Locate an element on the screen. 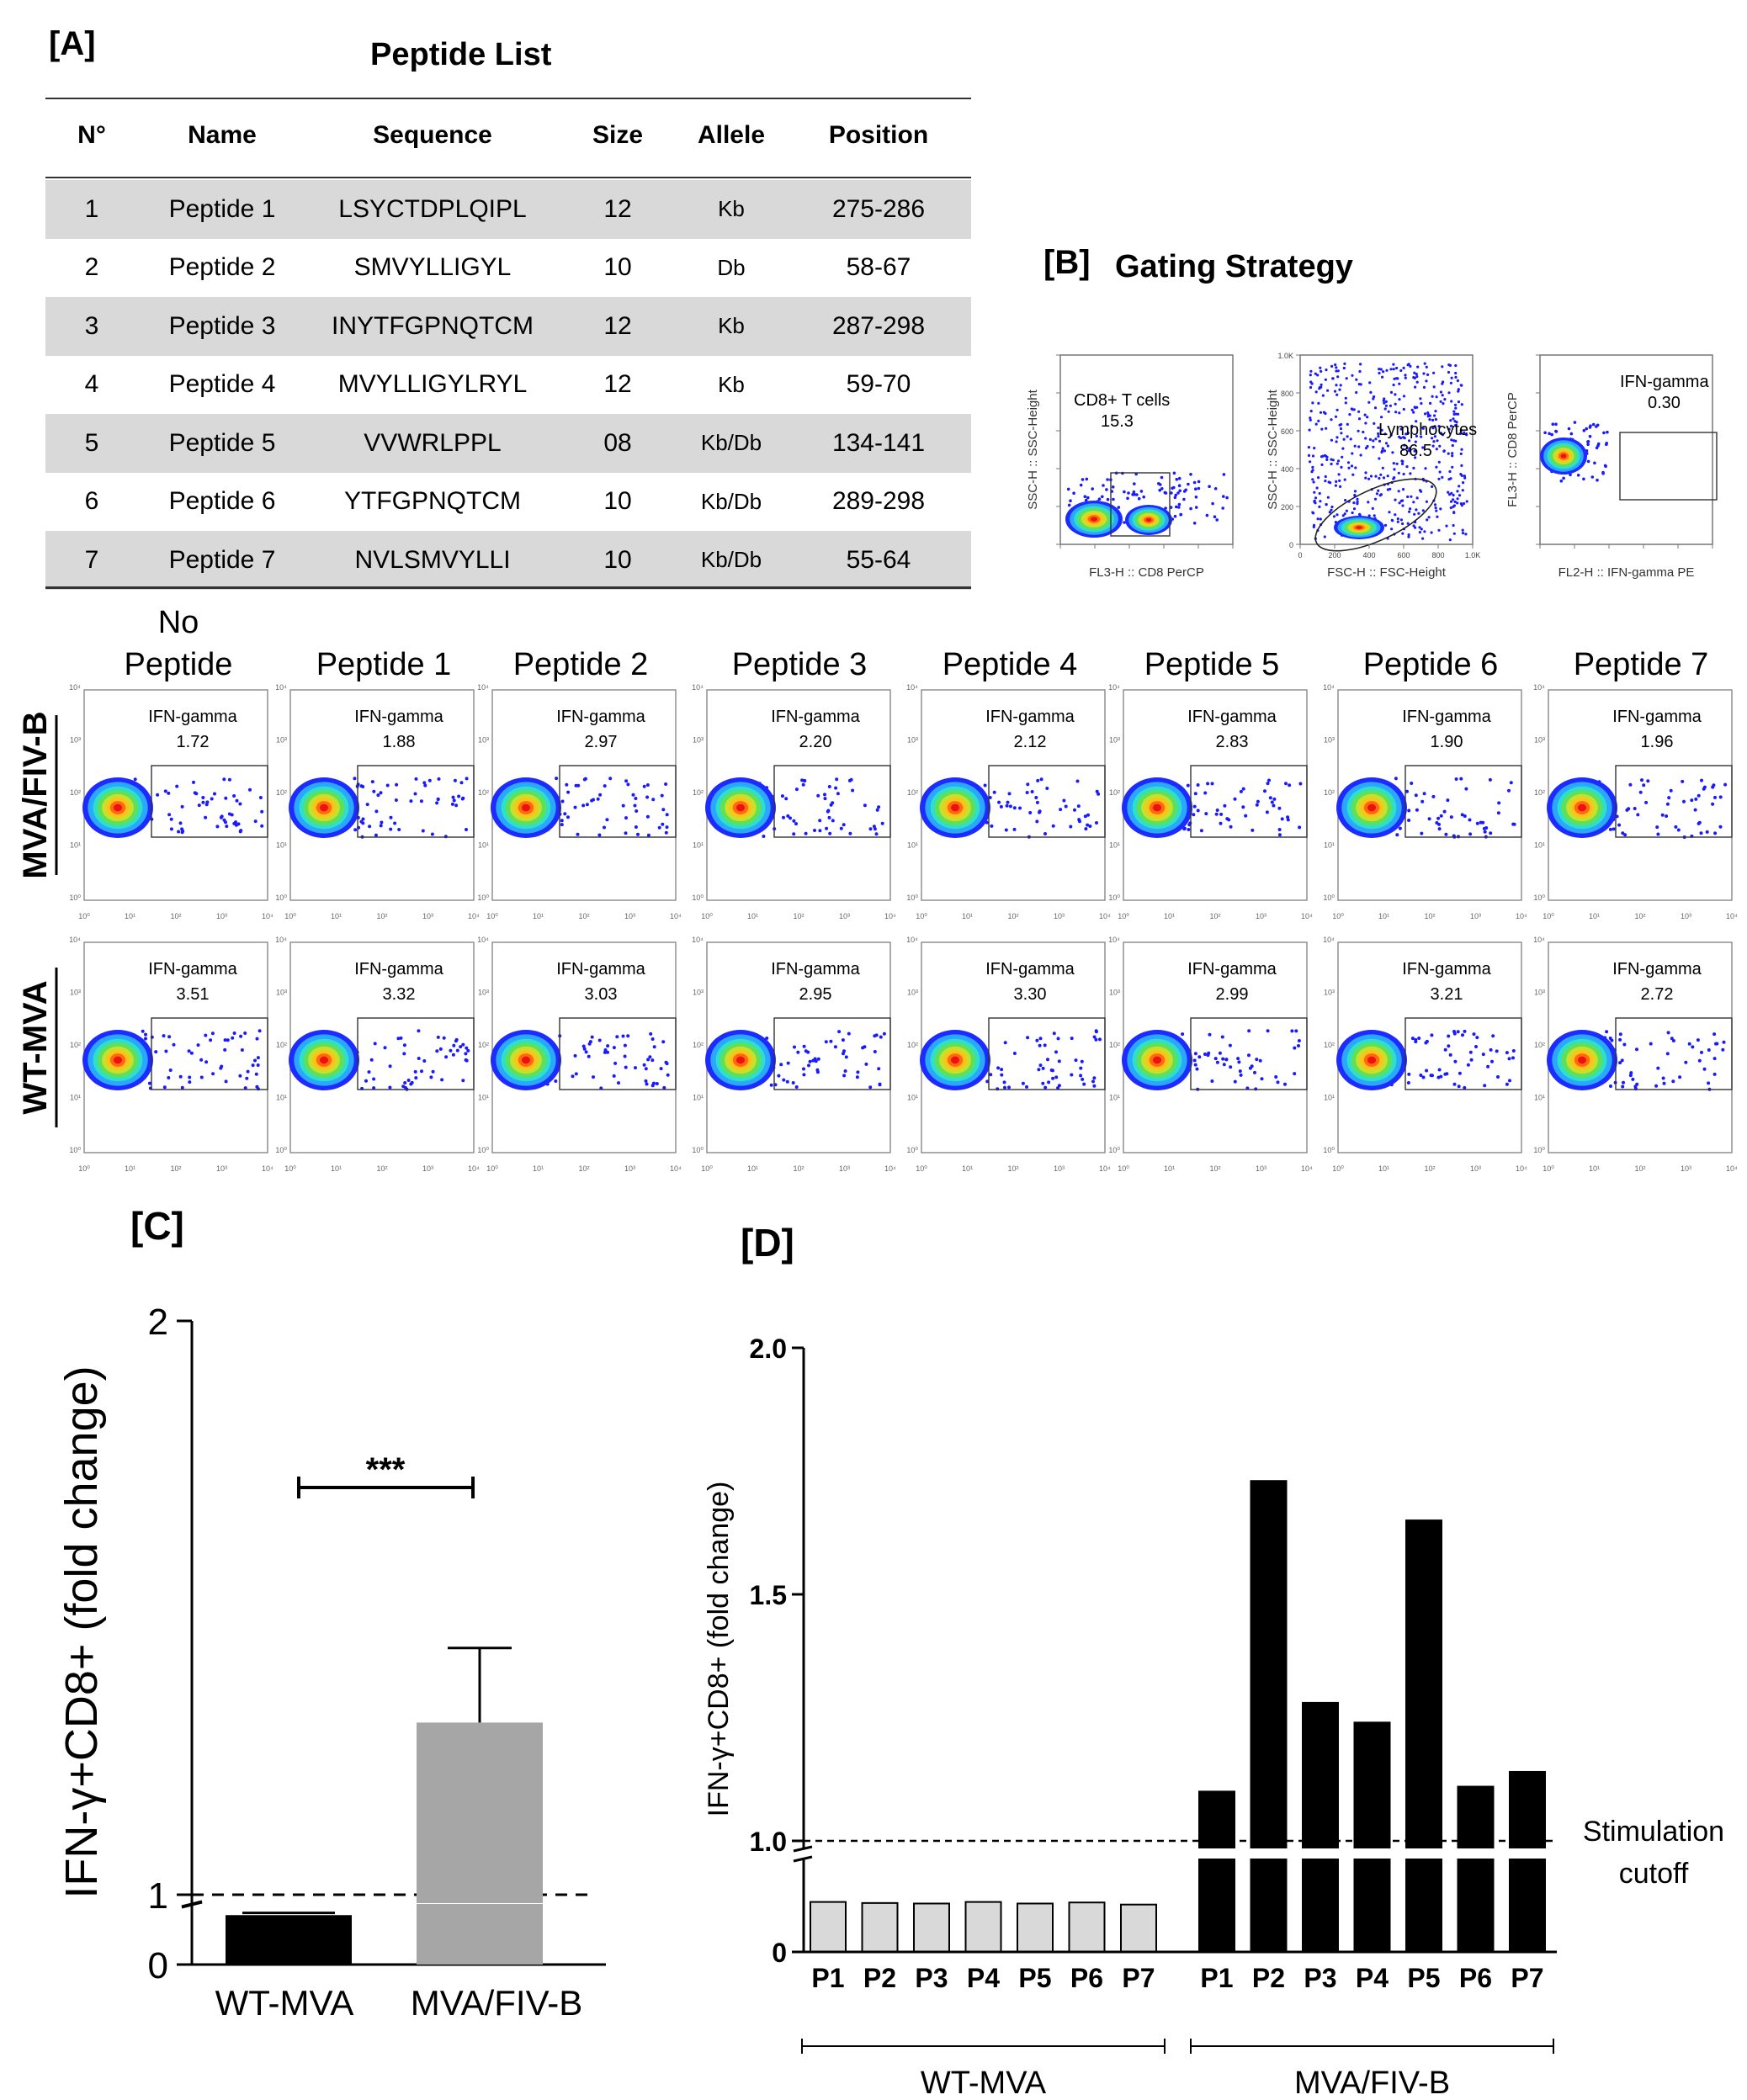 This screenshot has width=1747, height=2100. bar-mva-fiv-b-lower is located at coordinates (480, 1935).